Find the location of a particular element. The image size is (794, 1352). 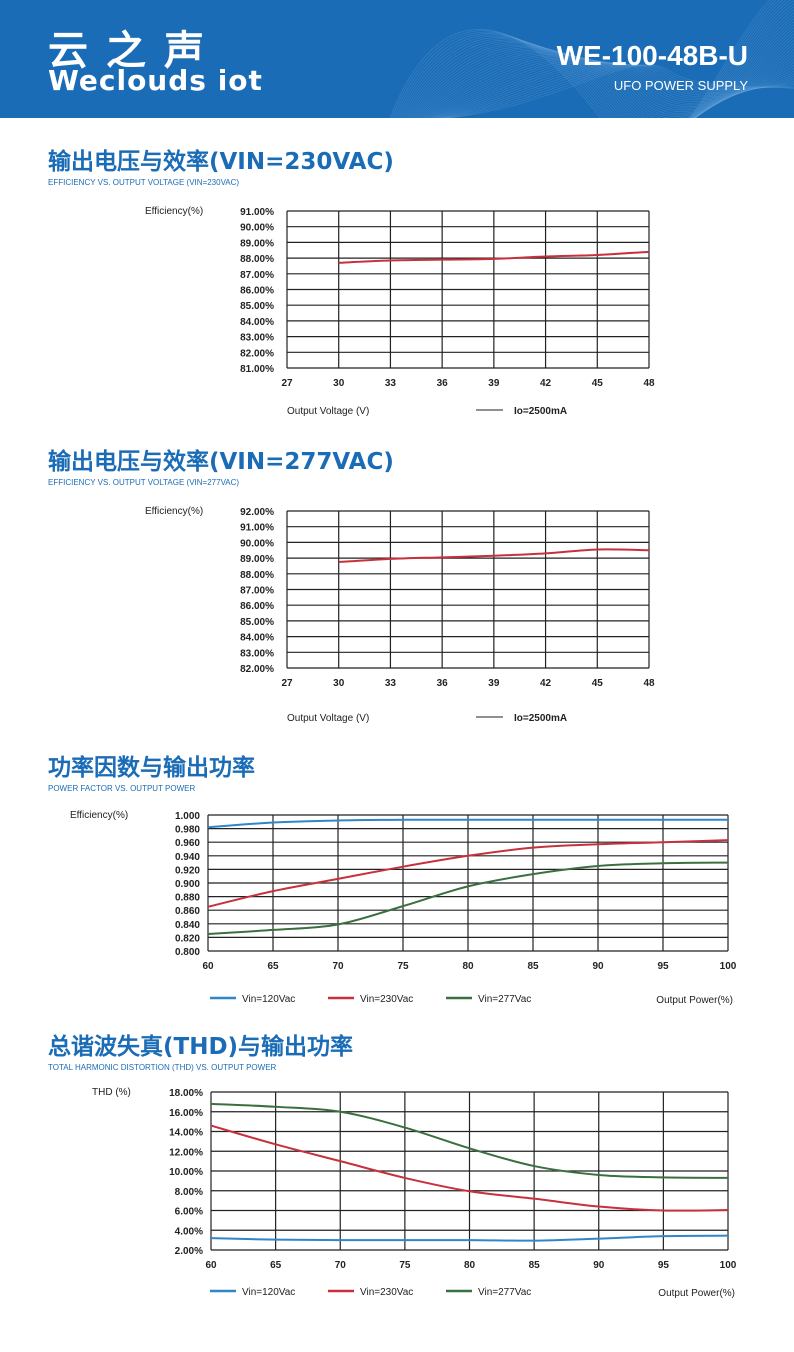

y-tick-label: 16.00% is located at coordinates (186, 1113).